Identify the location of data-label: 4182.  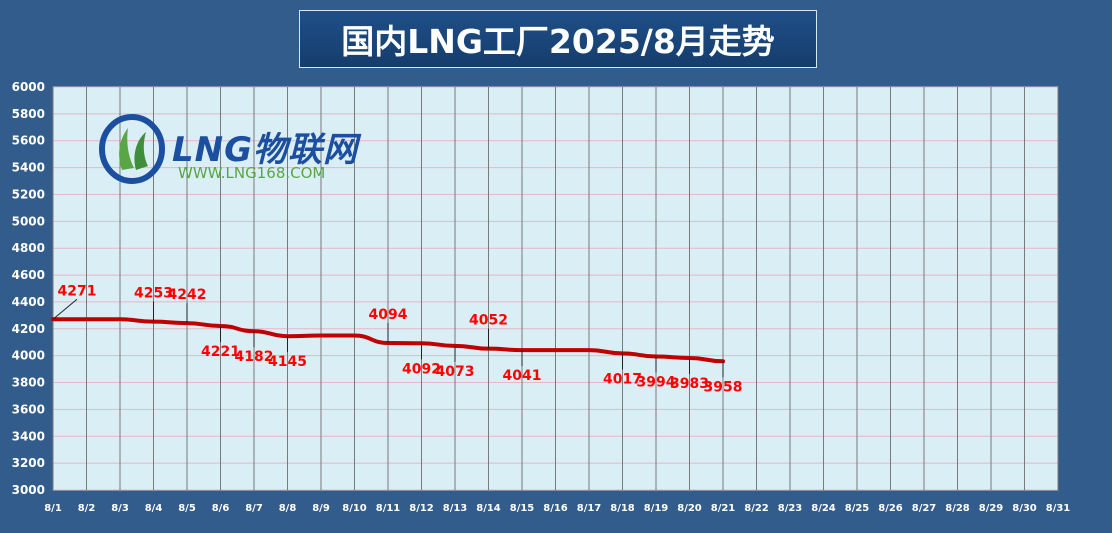
(254, 357).